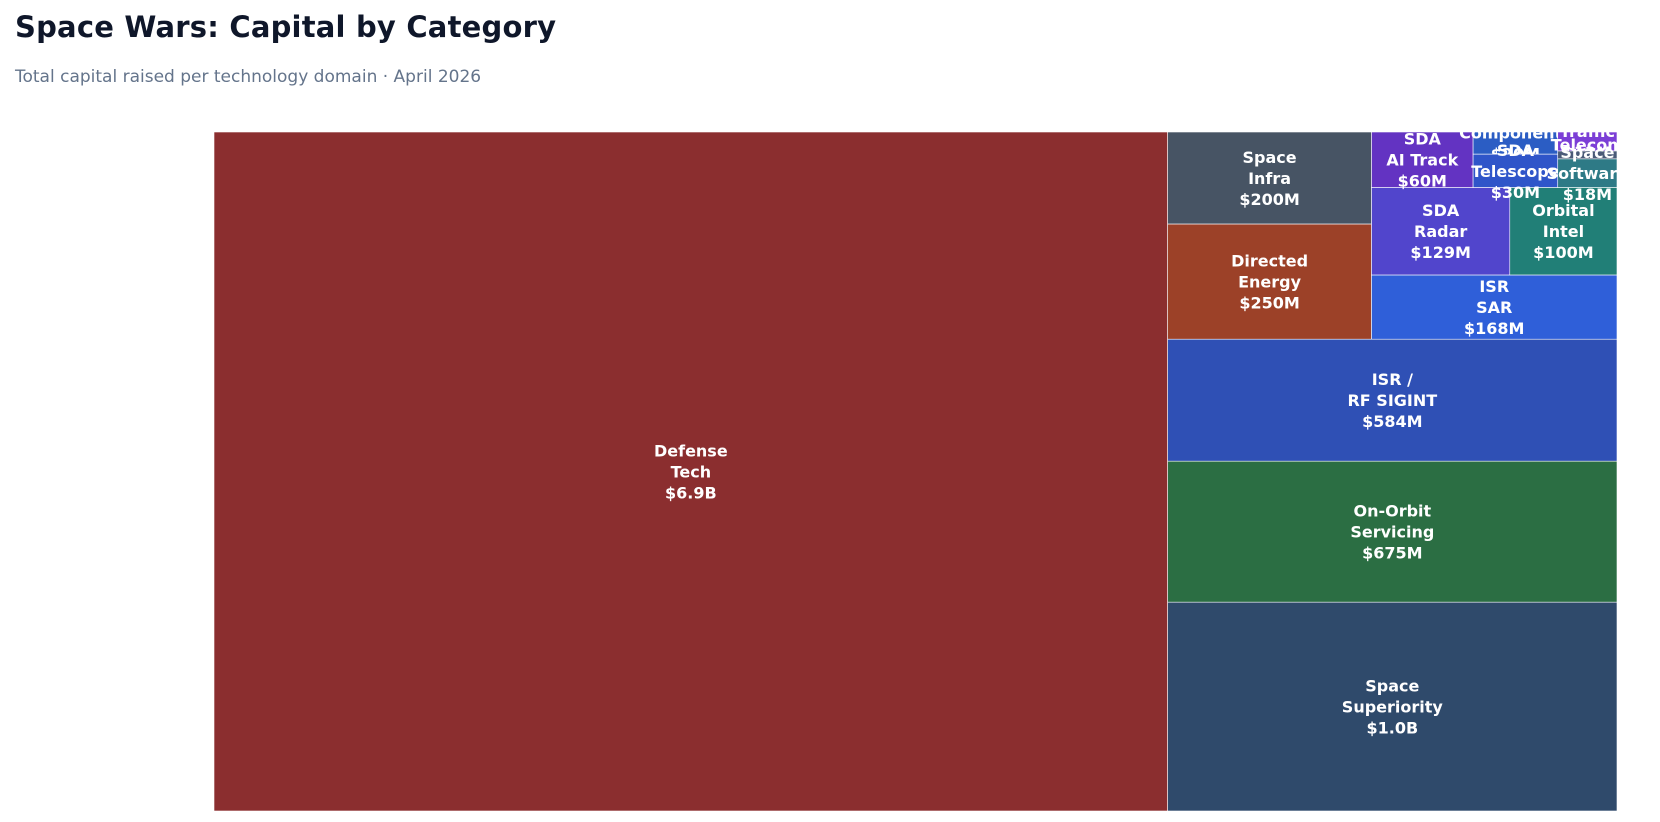 The image size is (1660, 822). I want to click on tile-label-space-superiority: Space Superiority $1.0B, so click(1393, 707).